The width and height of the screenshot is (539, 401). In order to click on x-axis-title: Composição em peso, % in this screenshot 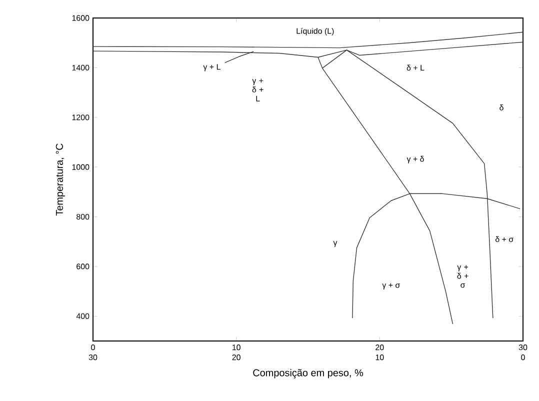, I will do `click(308, 373)`.